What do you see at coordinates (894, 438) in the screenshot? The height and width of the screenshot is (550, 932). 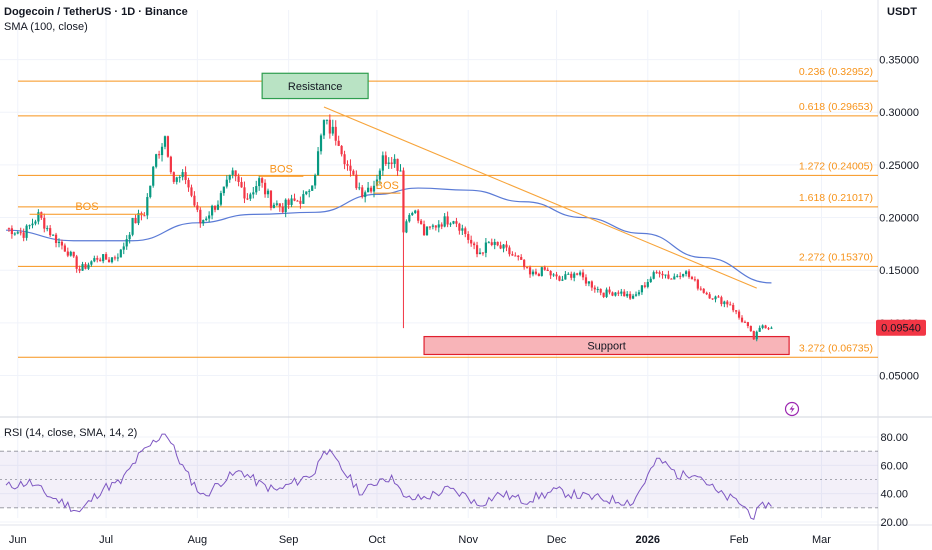 I see `rsi-tick-label: 80.00` at bounding box center [894, 438].